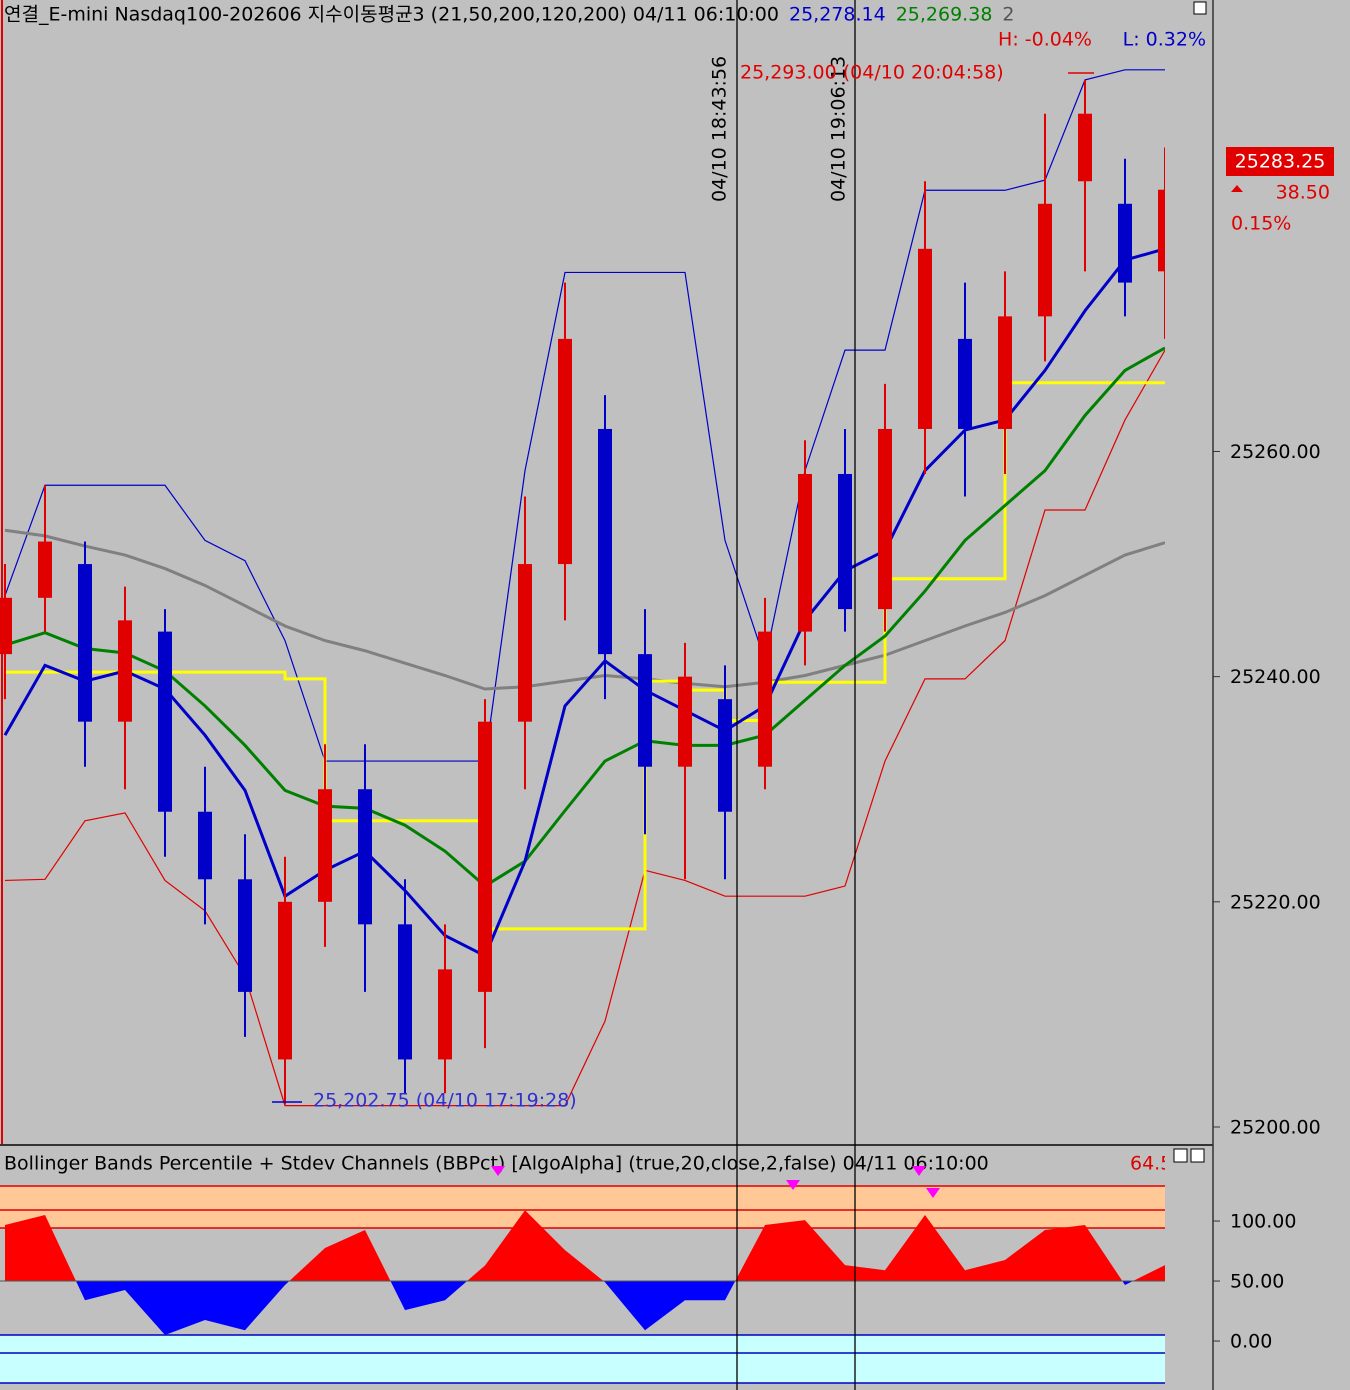 The height and width of the screenshot is (1390, 1350). I want to click on last-price: 25283.25, so click(1280, 162).